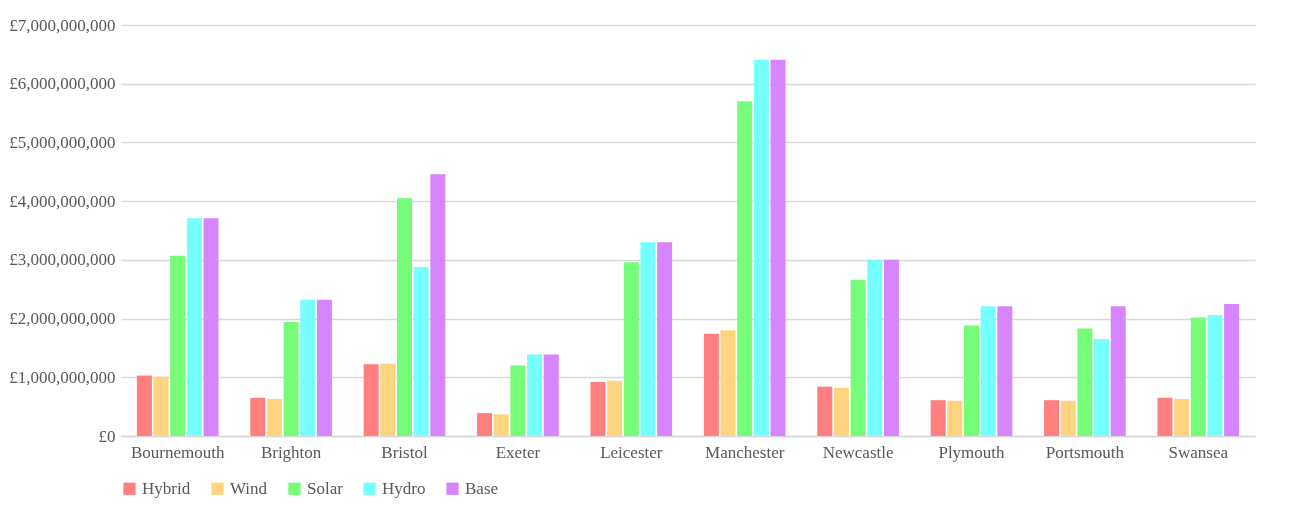 This screenshot has width=1293, height=519. Describe the element at coordinates (745, 452) in the screenshot. I see `x-tick-label: Manchester` at that location.